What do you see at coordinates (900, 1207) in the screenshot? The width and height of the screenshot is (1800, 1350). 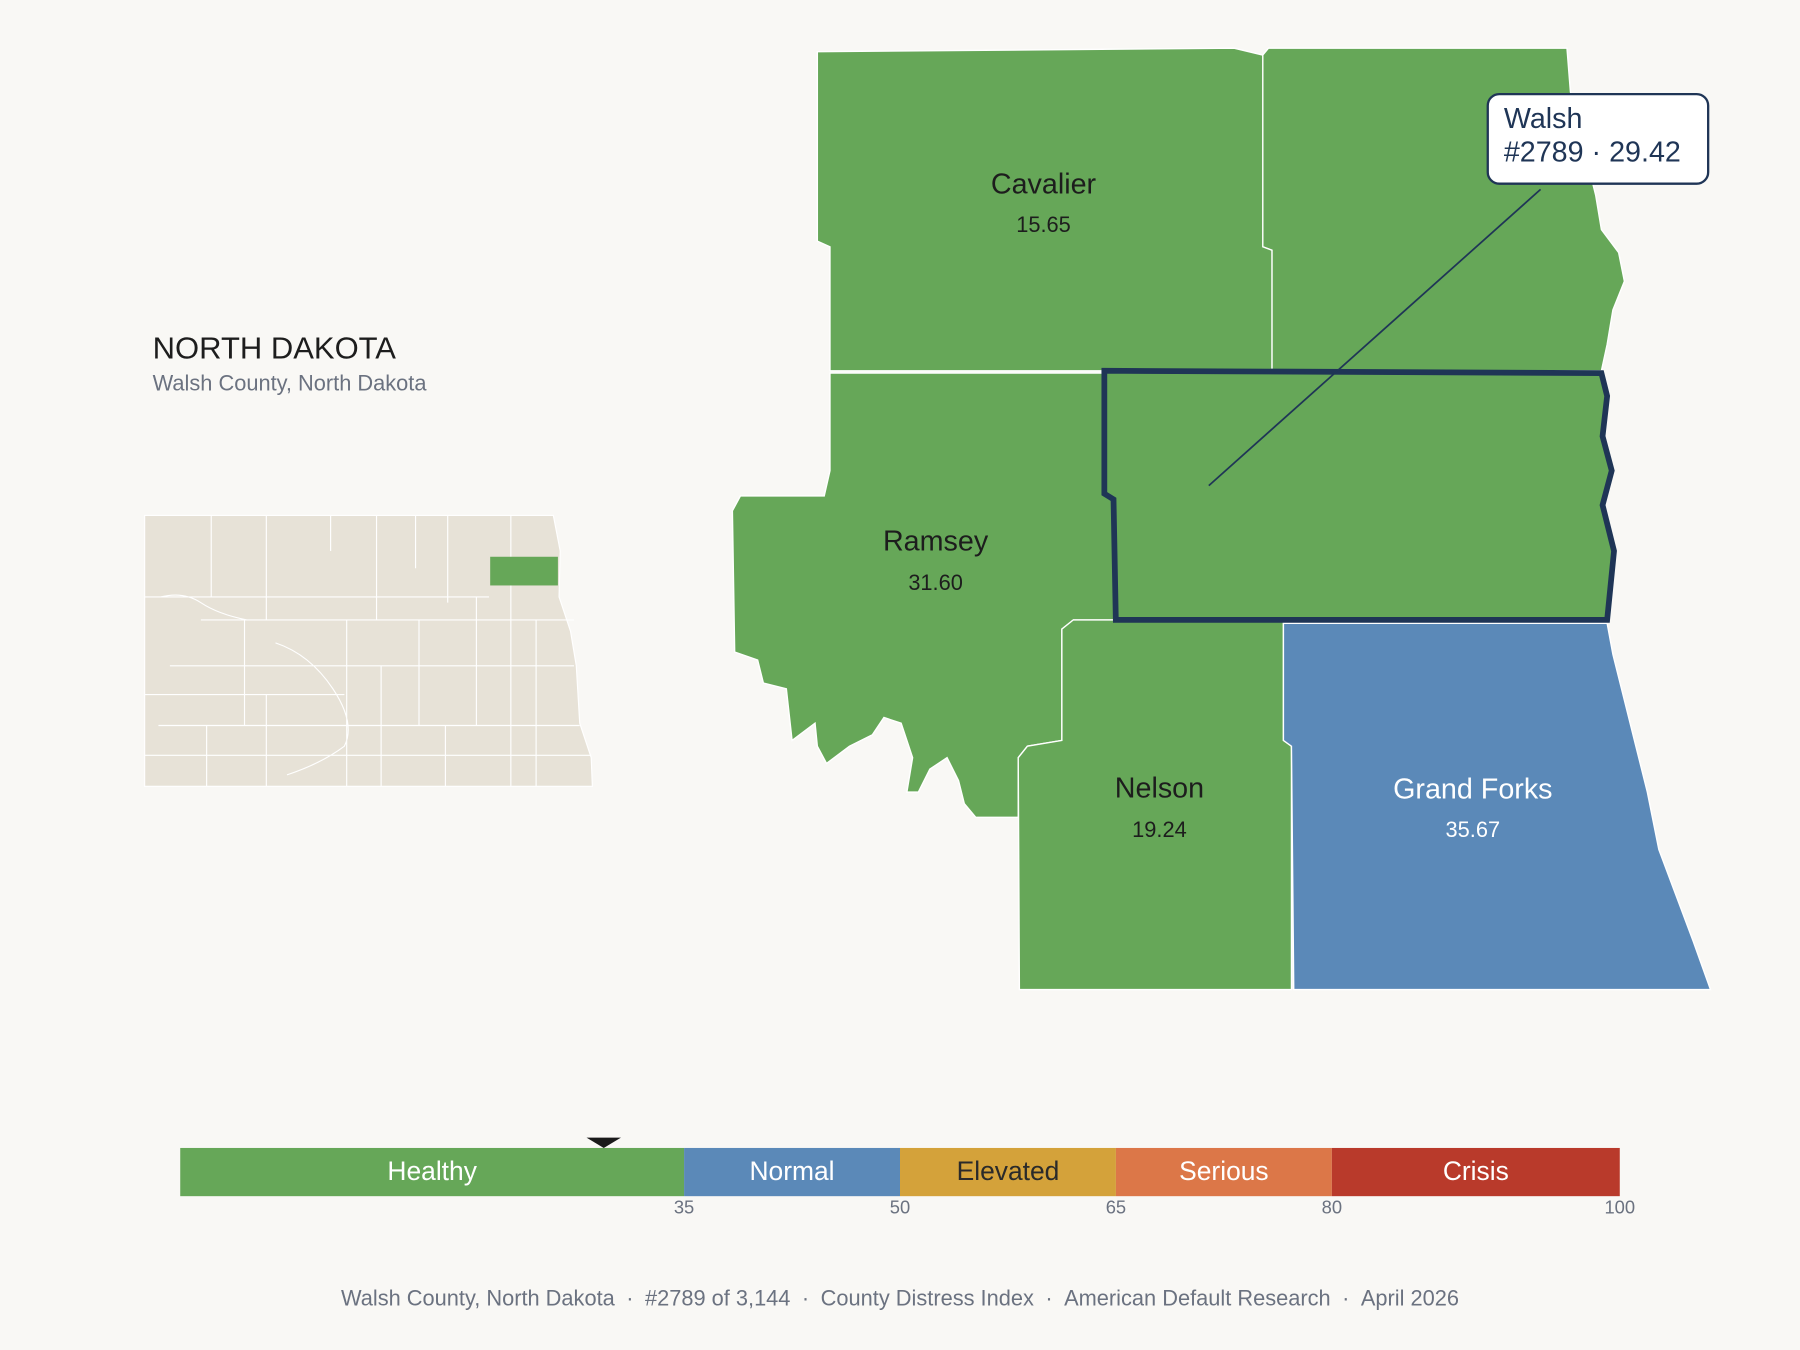 I see `legend-tick-label: 50` at bounding box center [900, 1207].